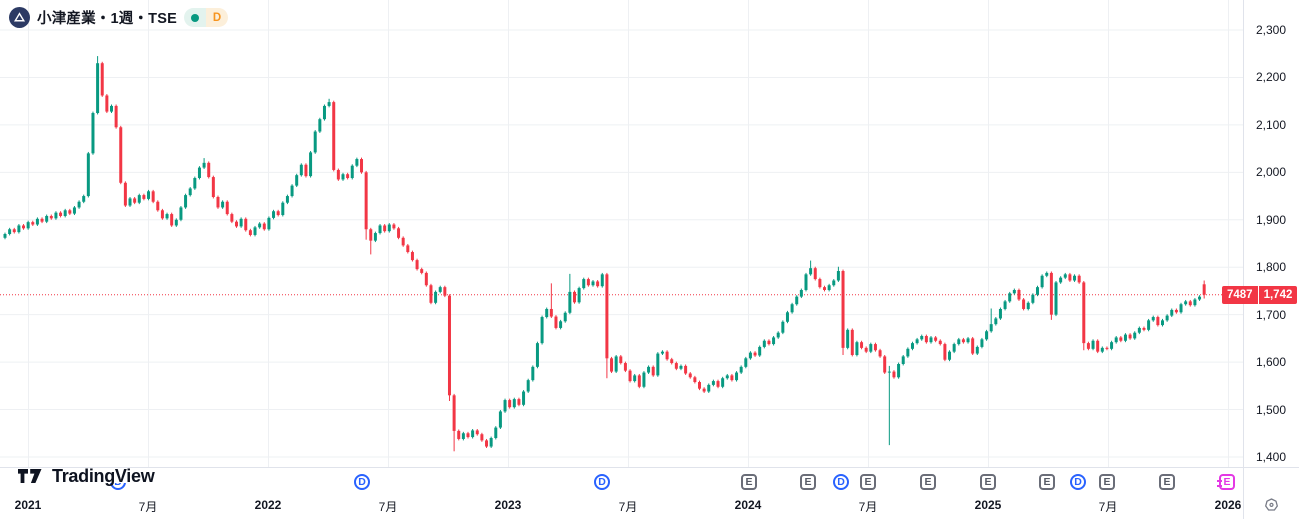  What do you see at coordinates (205, 17) in the screenshot?
I see `events-marker-badge: D` at bounding box center [205, 17].